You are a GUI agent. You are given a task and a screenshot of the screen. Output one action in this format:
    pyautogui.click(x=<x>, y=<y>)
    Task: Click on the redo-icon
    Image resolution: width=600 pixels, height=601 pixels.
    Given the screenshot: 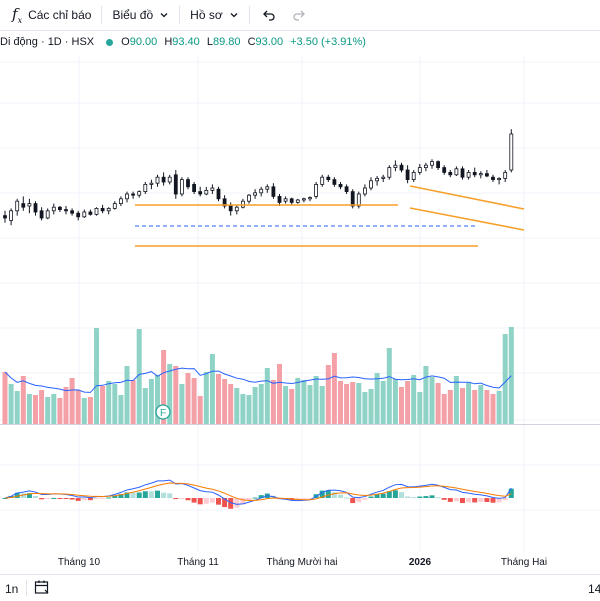 What is the action you would take?
    pyautogui.click(x=299, y=15)
    